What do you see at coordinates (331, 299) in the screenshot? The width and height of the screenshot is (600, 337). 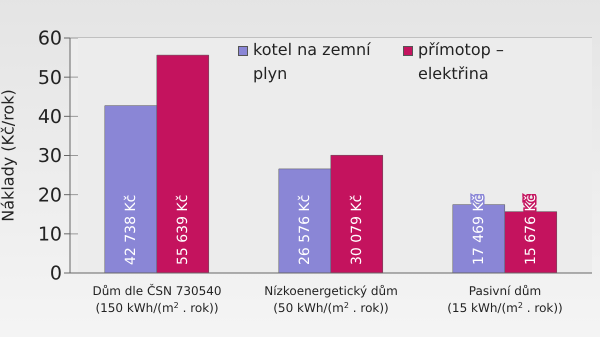 I see `x-tick-label: Nízkoenergetický dům (50 kWh/(m$^{2}$ . rok))` at bounding box center [331, 299].